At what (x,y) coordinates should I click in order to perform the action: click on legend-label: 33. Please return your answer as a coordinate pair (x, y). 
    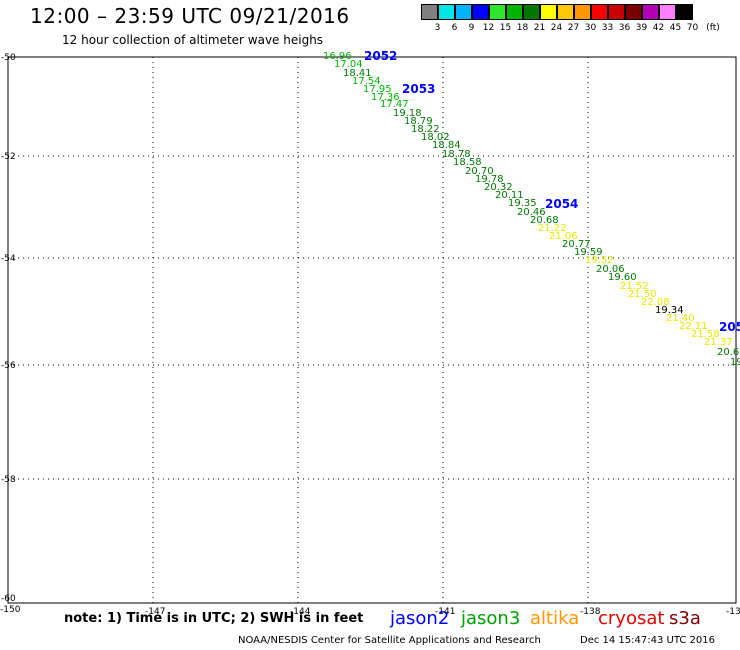
    Looking at the image, I should click on (607, 28).